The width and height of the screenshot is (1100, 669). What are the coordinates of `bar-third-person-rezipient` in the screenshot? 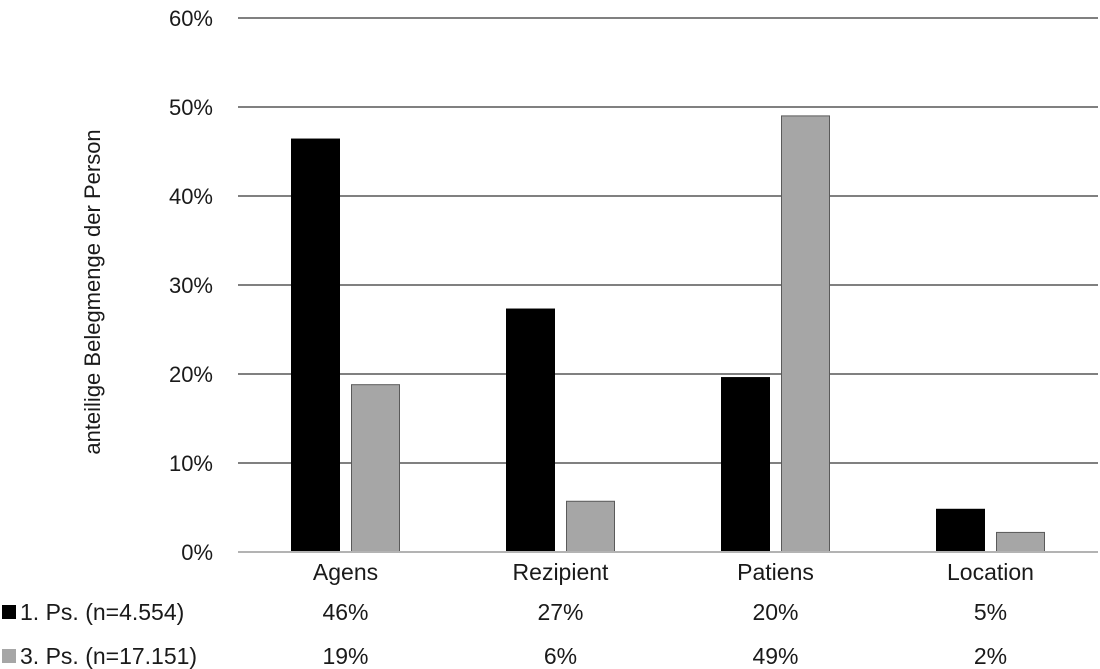 It's located at (590, 526).